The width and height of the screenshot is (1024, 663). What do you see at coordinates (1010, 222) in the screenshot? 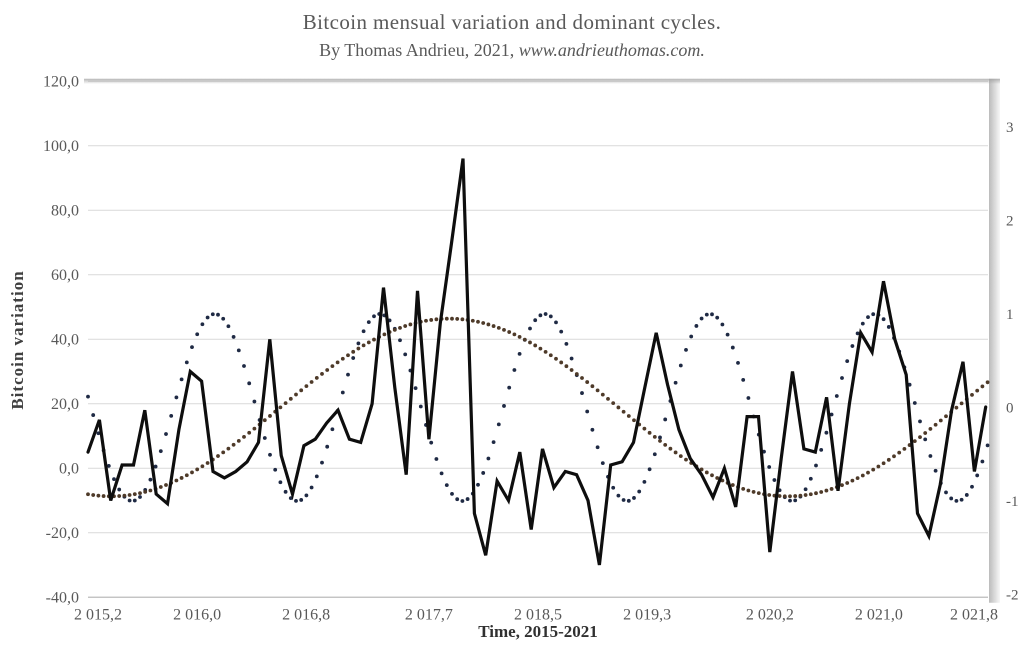
I see `right-axis-tick-label: 2` at bounding box center [1010, 222].